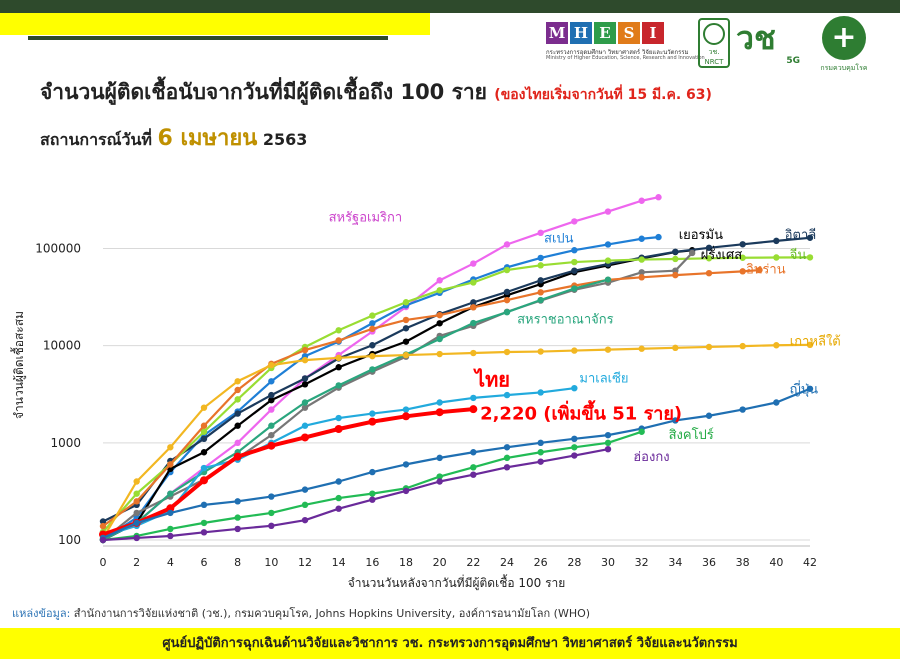 This screenshot has width=900, height=659. Describe the element at coordinates (204, 562) in the screenshot. I see `x-tick-label: 6` at that location.